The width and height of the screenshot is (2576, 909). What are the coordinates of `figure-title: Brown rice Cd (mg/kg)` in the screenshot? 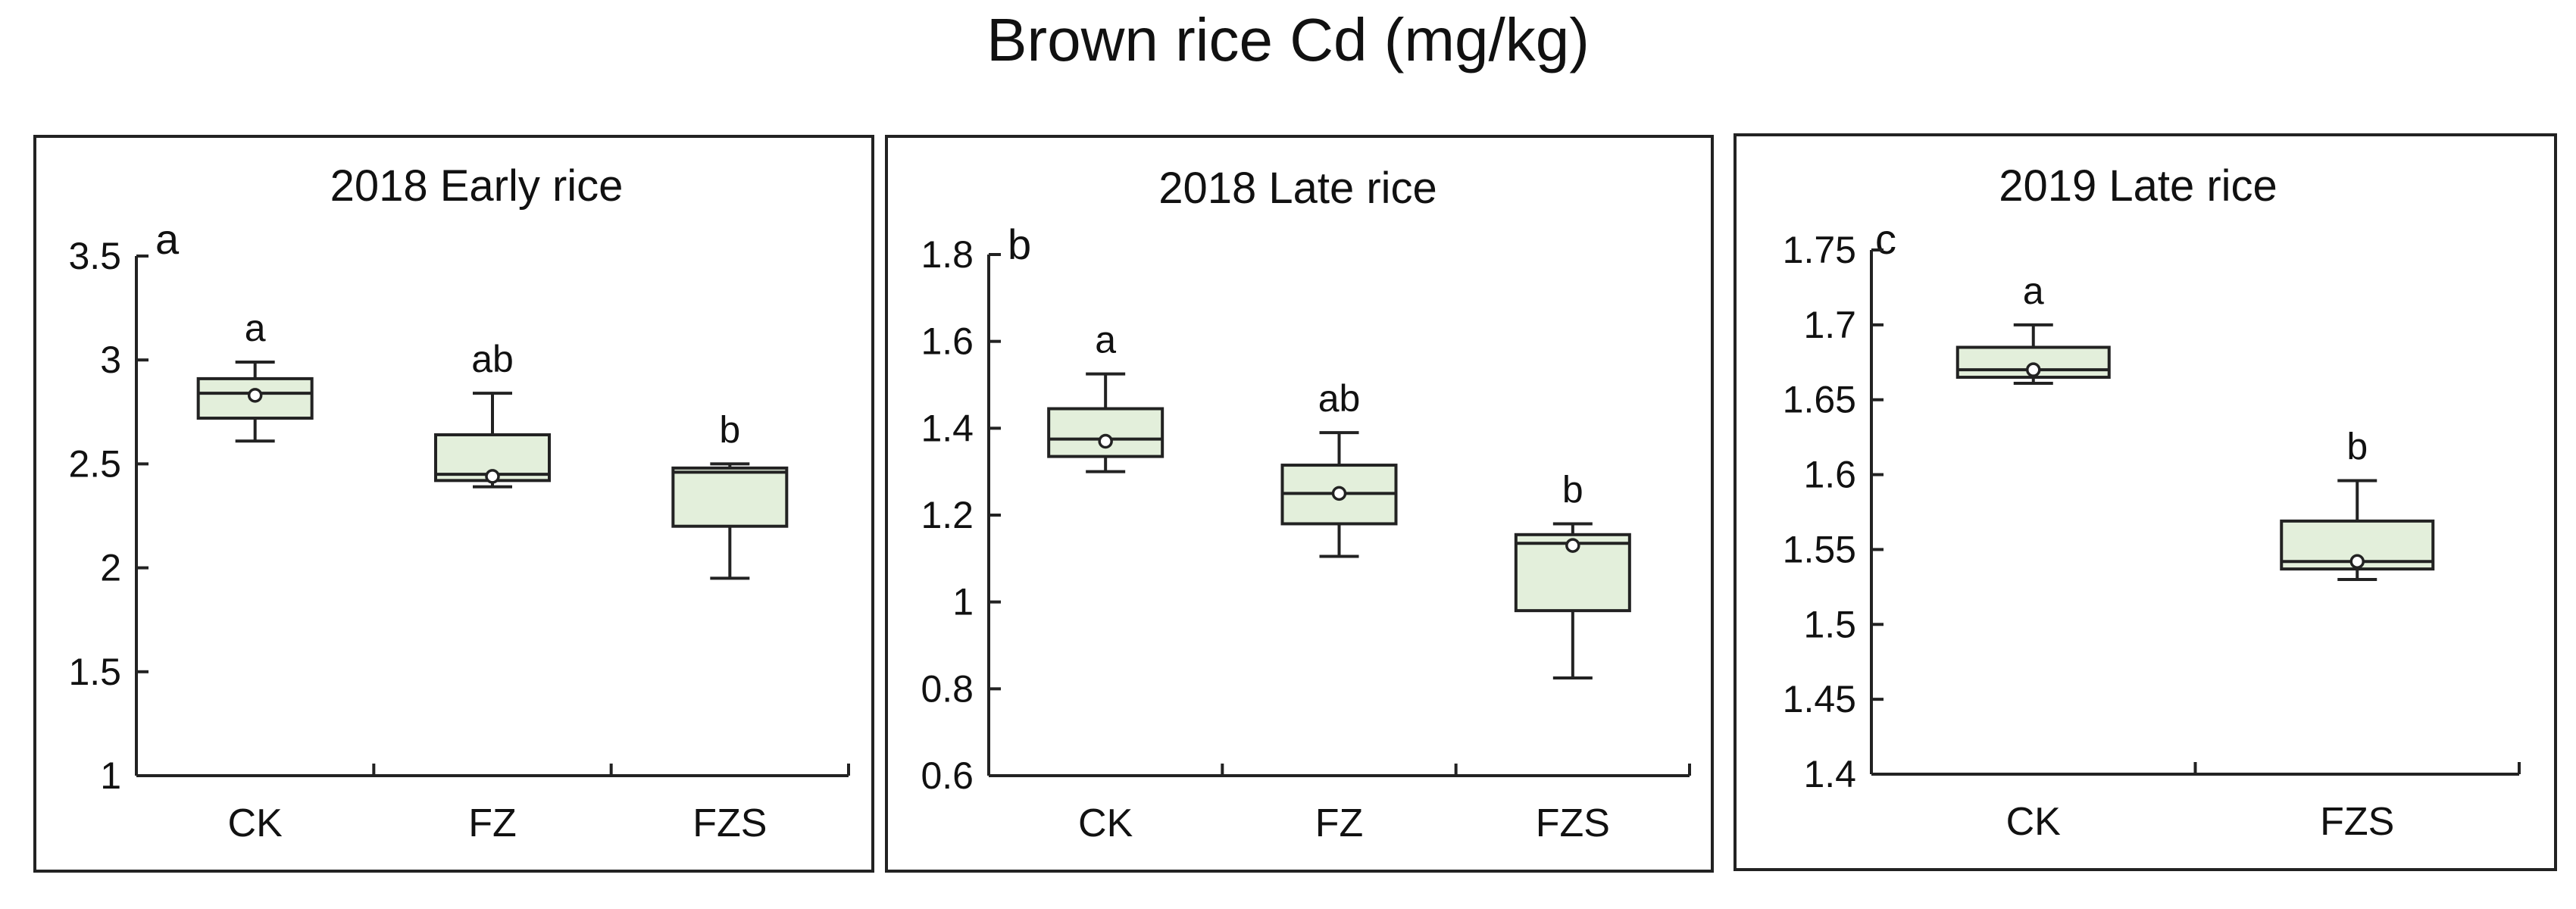 It's located at (1288, 39).